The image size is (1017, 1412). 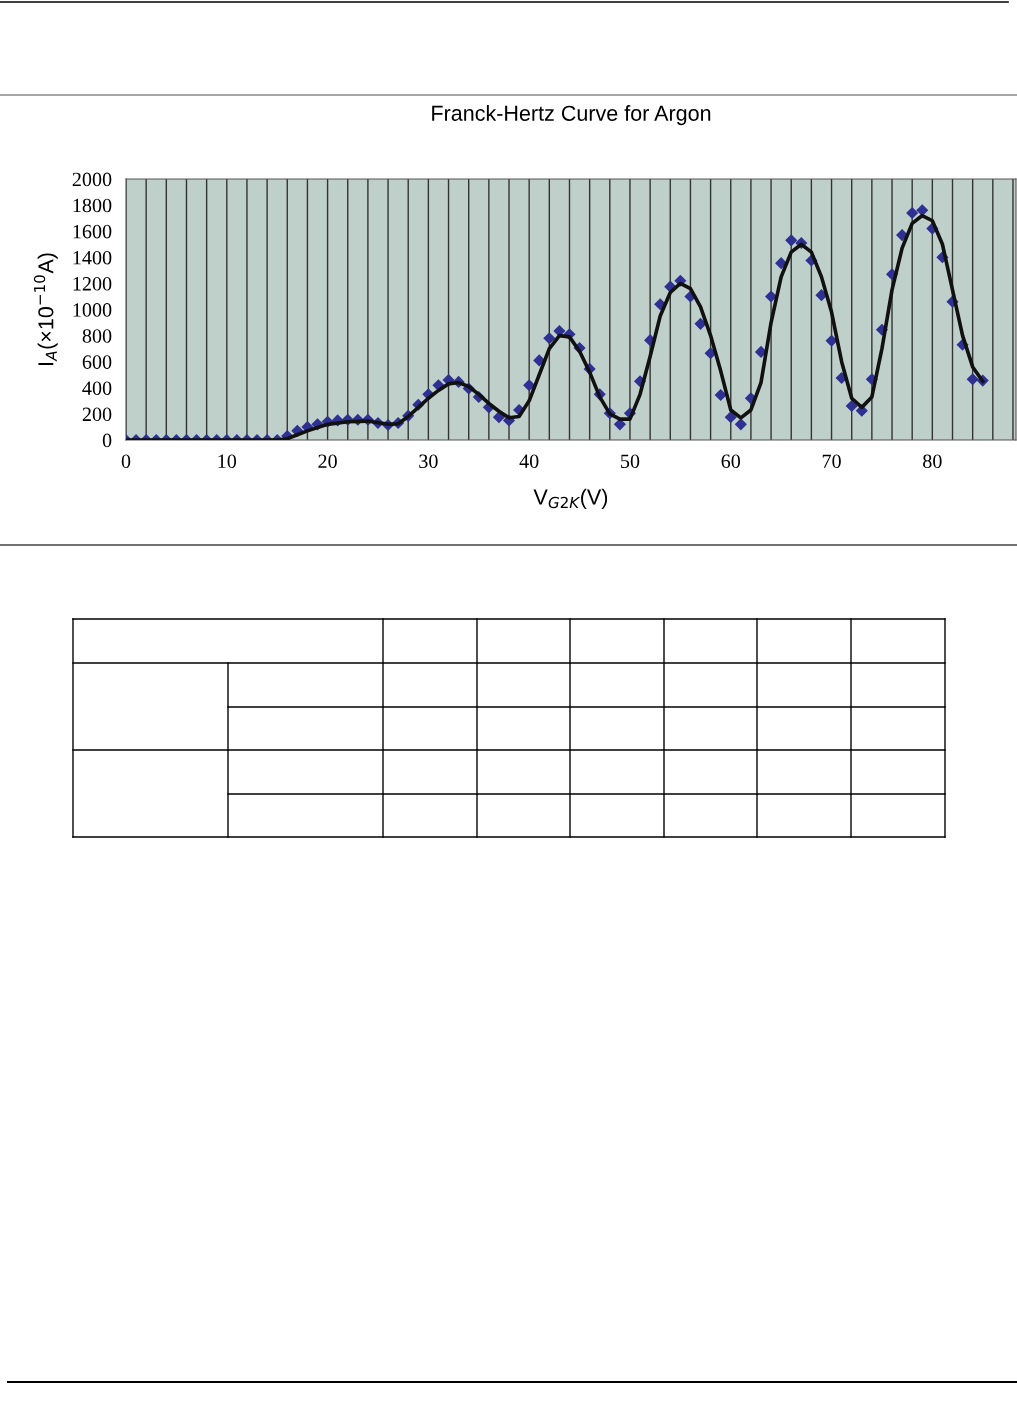 What do you see at coordinates (570, 498) in the screenshot?
I see `x-axis-title: V$_{G2K}$(V)` at bounding box center [570, 498].